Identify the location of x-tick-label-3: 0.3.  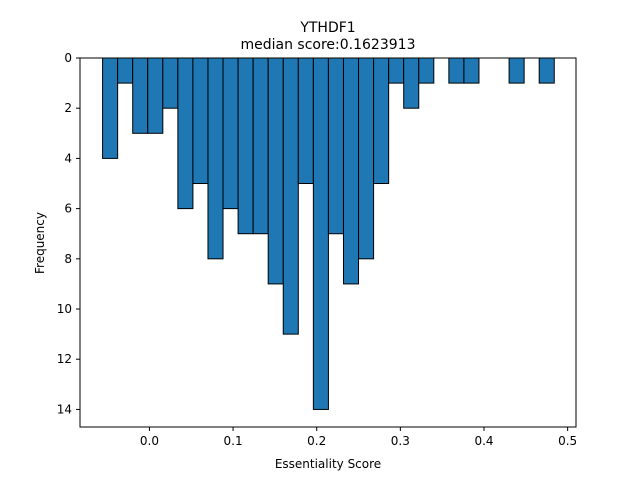
(400, 441).